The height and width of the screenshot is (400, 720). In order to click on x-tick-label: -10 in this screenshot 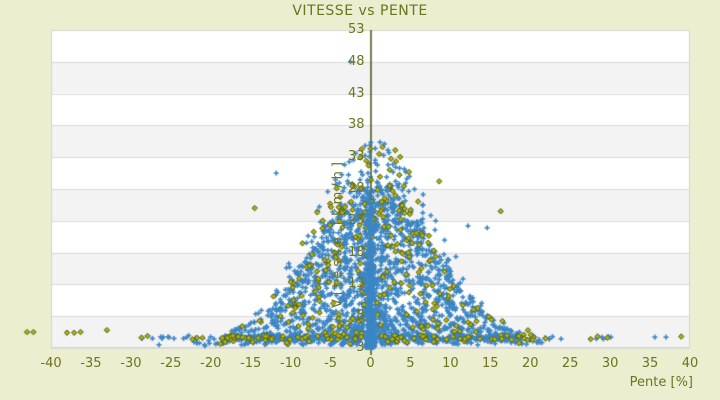, I will do `click(291, 363)`.